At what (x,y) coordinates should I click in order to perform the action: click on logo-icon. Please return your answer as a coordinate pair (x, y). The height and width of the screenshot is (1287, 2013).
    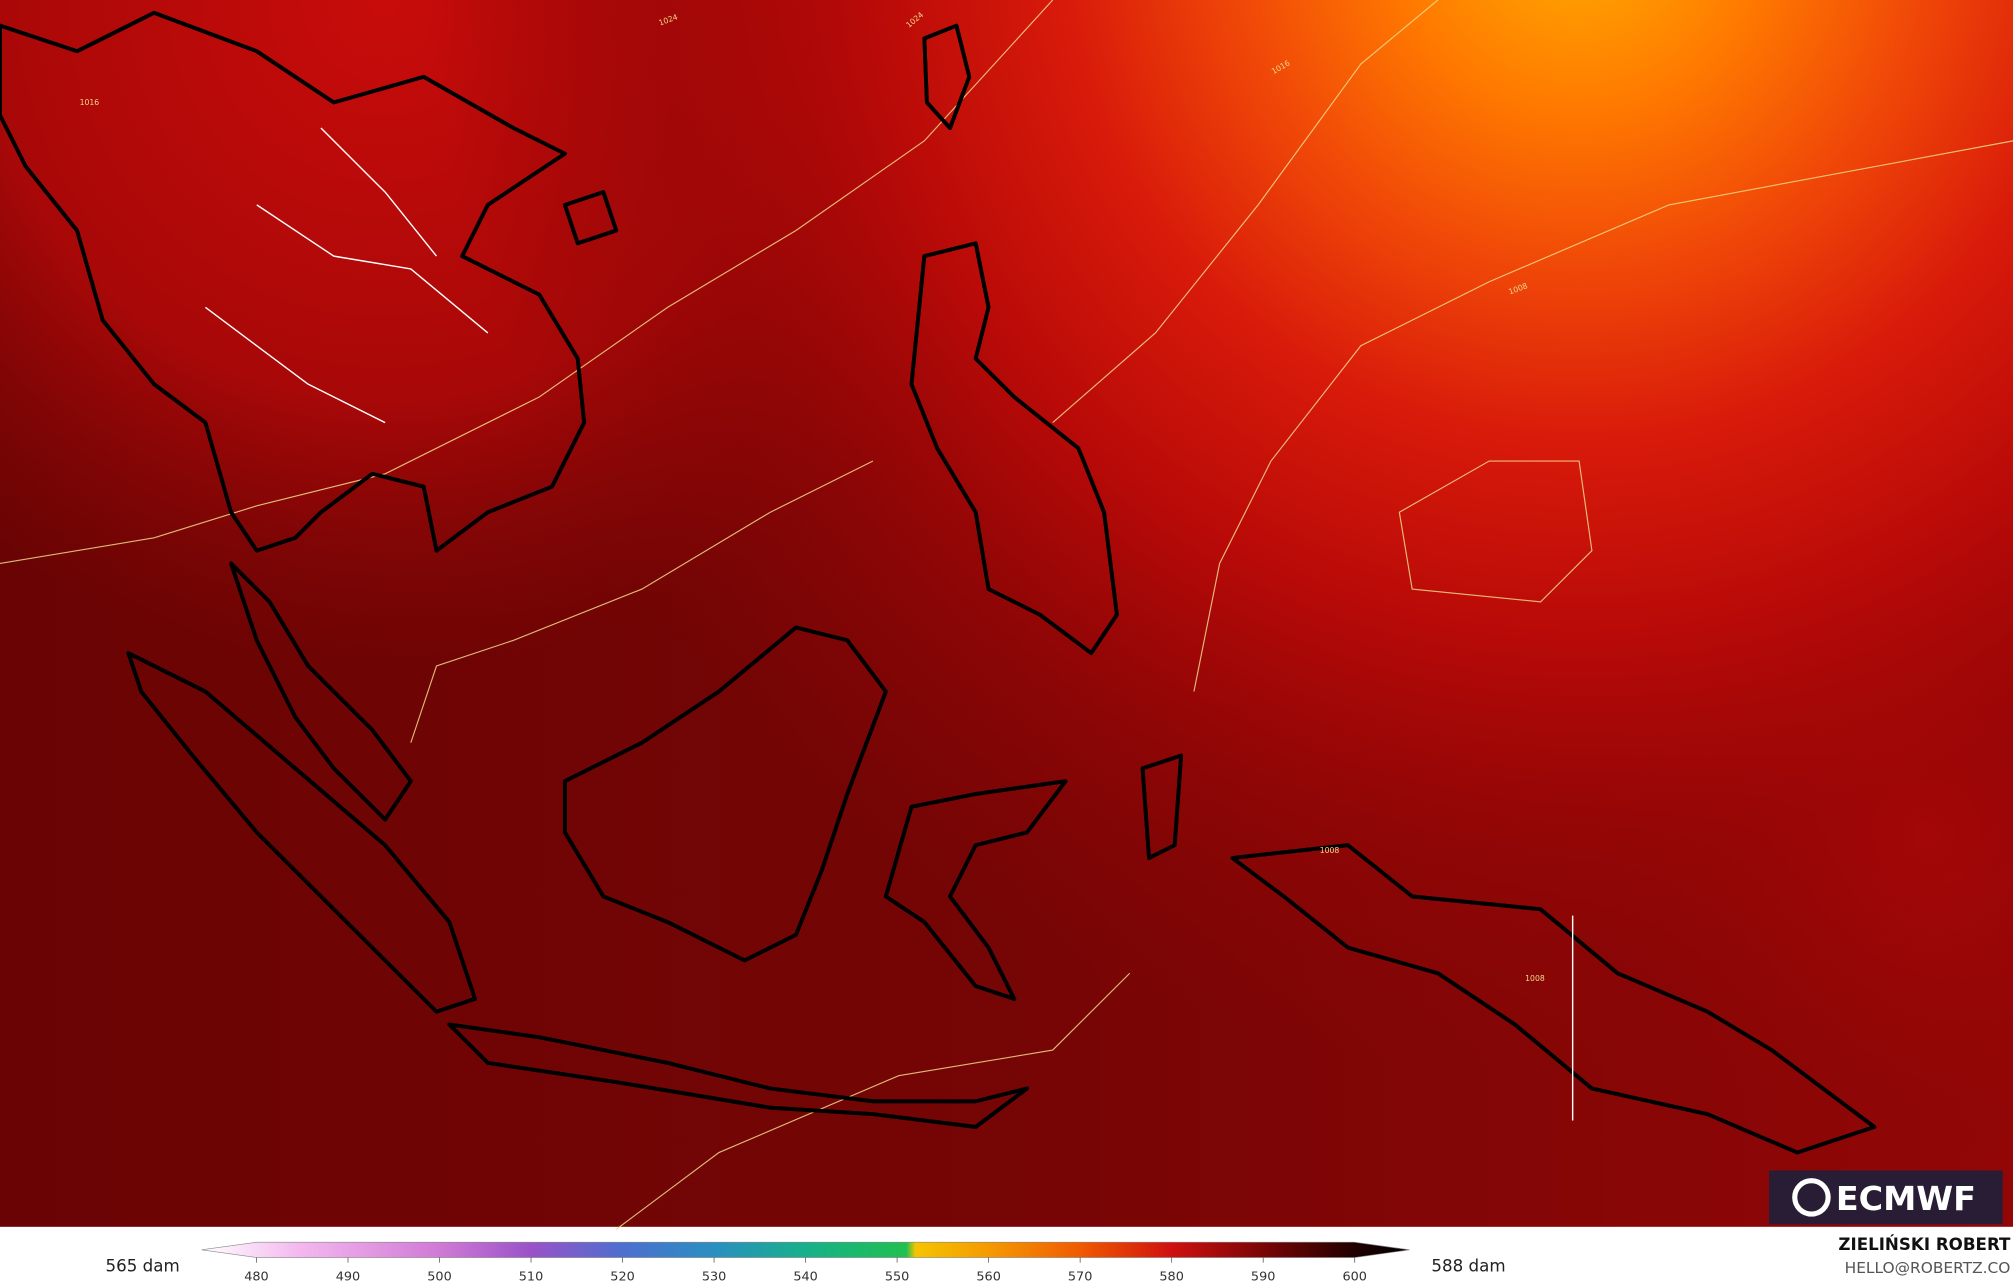
    Looking at the image, I should click on (1811, 1197).